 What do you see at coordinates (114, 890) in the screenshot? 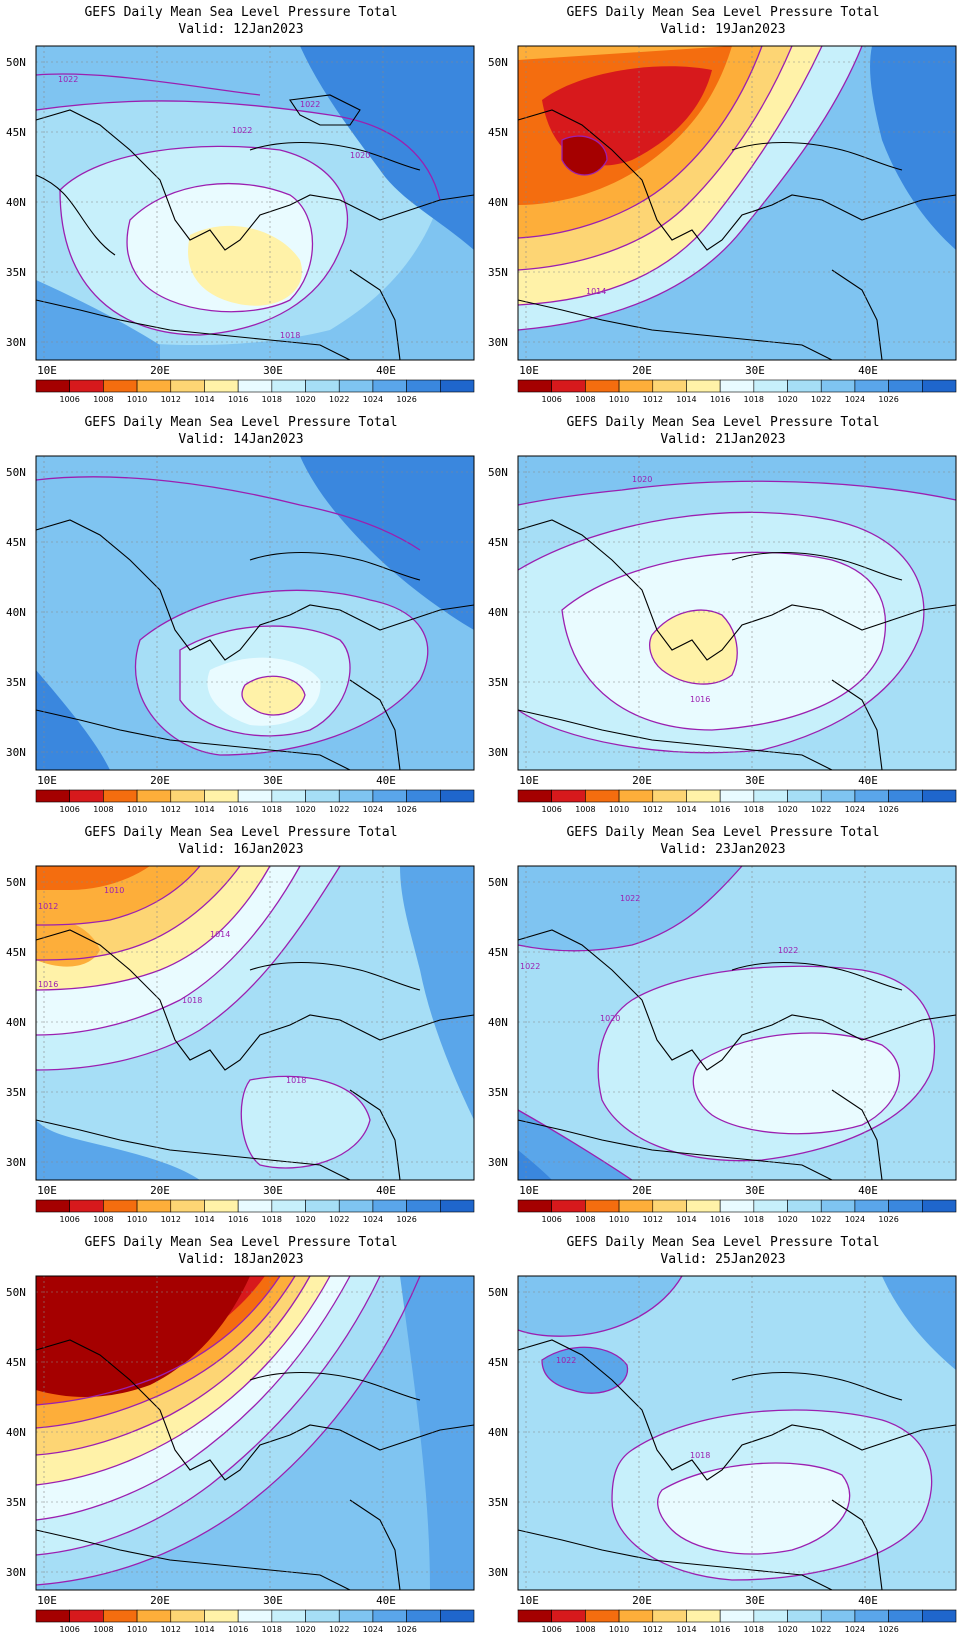
I see `contour-label: 1010` at bounding box center [114, 890].